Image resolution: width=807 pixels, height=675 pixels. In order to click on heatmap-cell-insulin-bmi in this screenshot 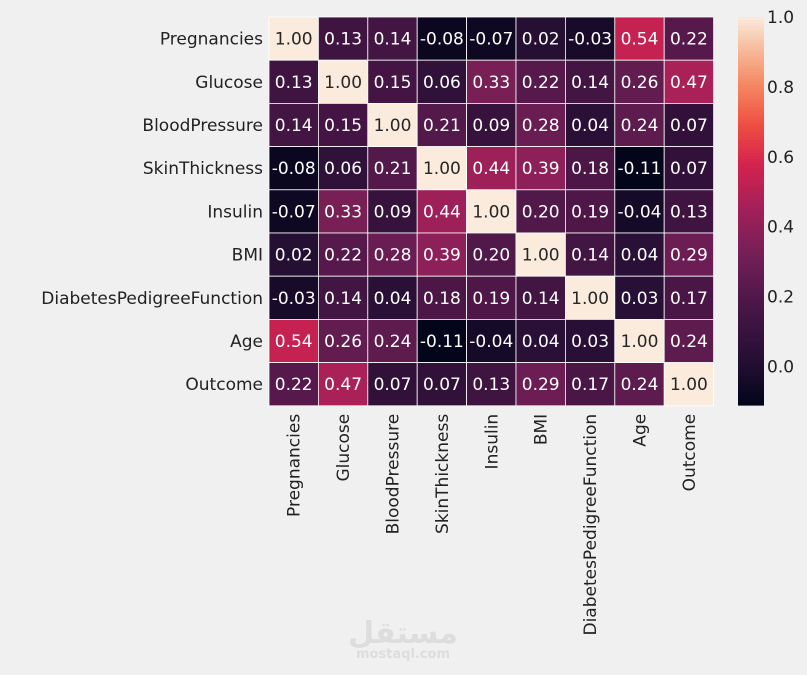, I will do `click(540, 211)`.